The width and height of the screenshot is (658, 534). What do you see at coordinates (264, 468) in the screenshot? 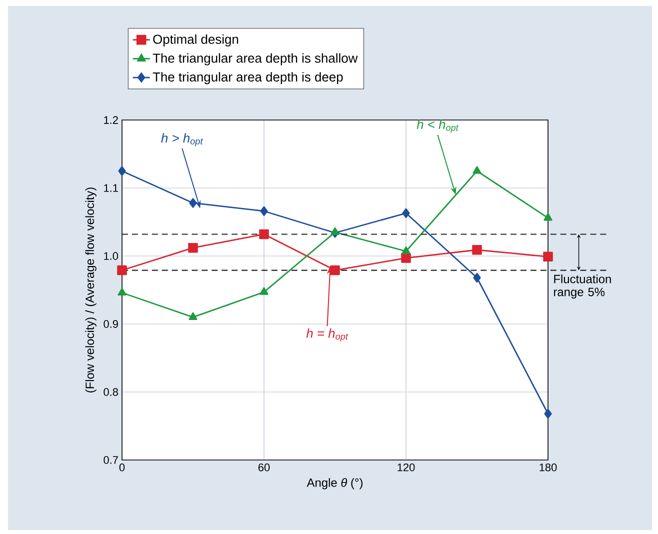
I see `x-tick-label: 60` at bounding box center [264, 468].